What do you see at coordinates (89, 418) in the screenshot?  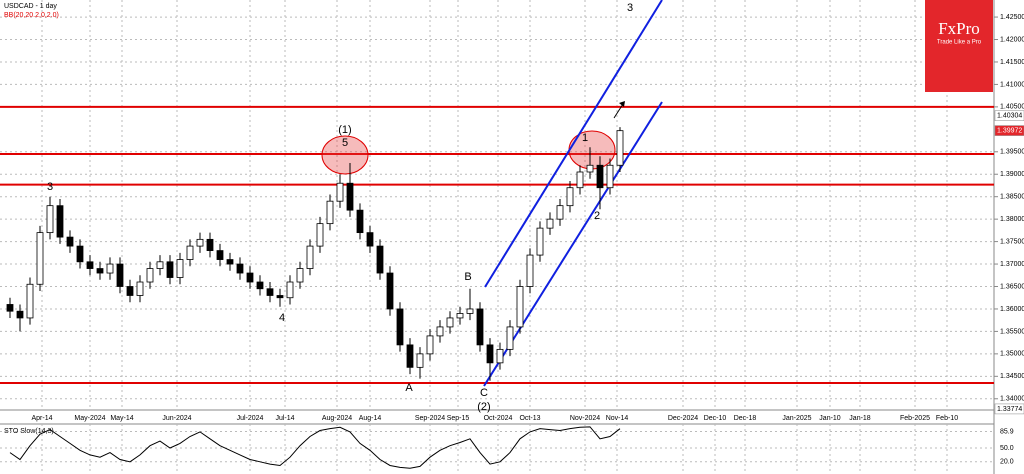 I see `x-tick-label: May-2024` at bounding box center [89, 418].